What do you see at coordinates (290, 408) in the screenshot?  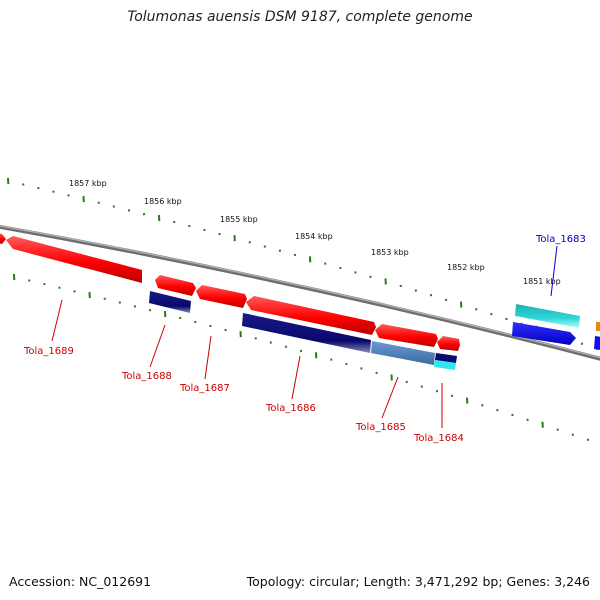 I see `gene-label-tola-1686: Tola_1686` at bounding box center [290, 408].